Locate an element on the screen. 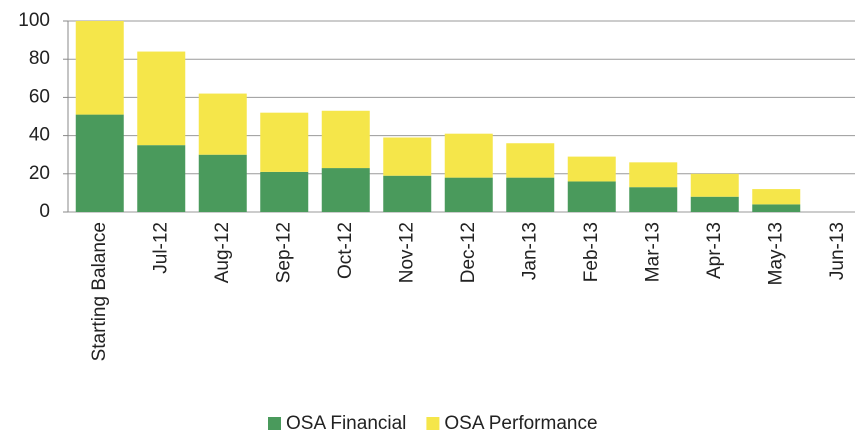 The width and height of the screenshot is (857, 437). x-tick-label: Mar-13 is located at coordinates (652, 252).